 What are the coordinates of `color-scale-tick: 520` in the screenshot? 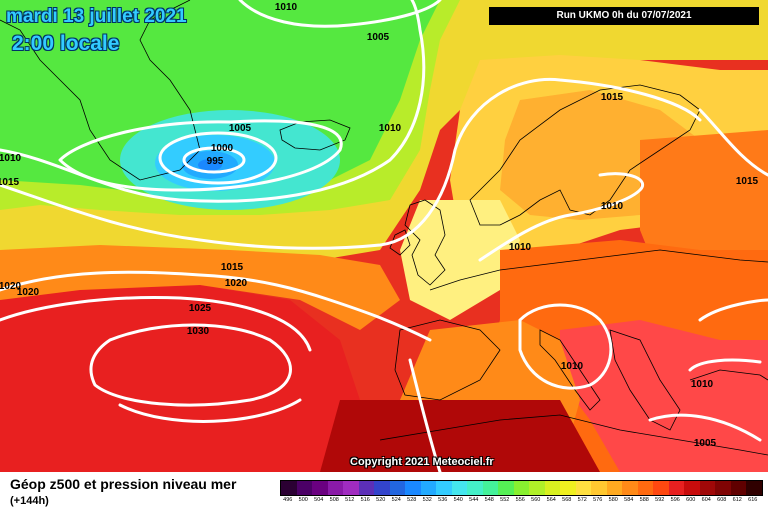 It's located at (381, 500).